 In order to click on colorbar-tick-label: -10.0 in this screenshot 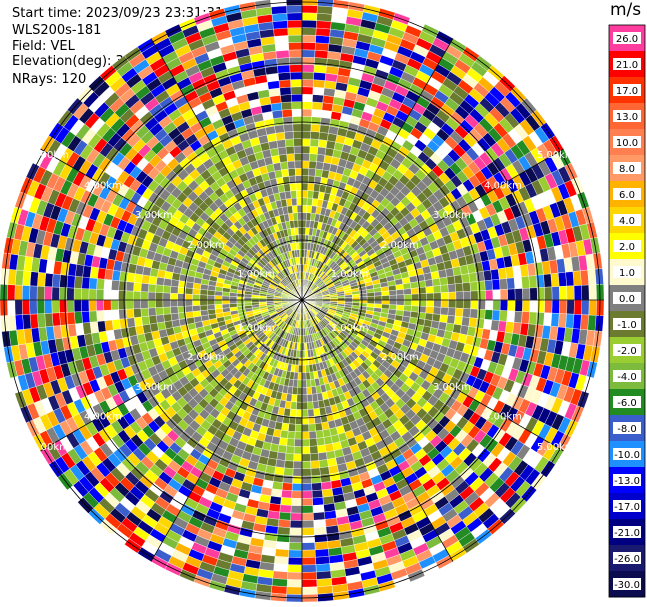, I will do `click(627, 455)`.